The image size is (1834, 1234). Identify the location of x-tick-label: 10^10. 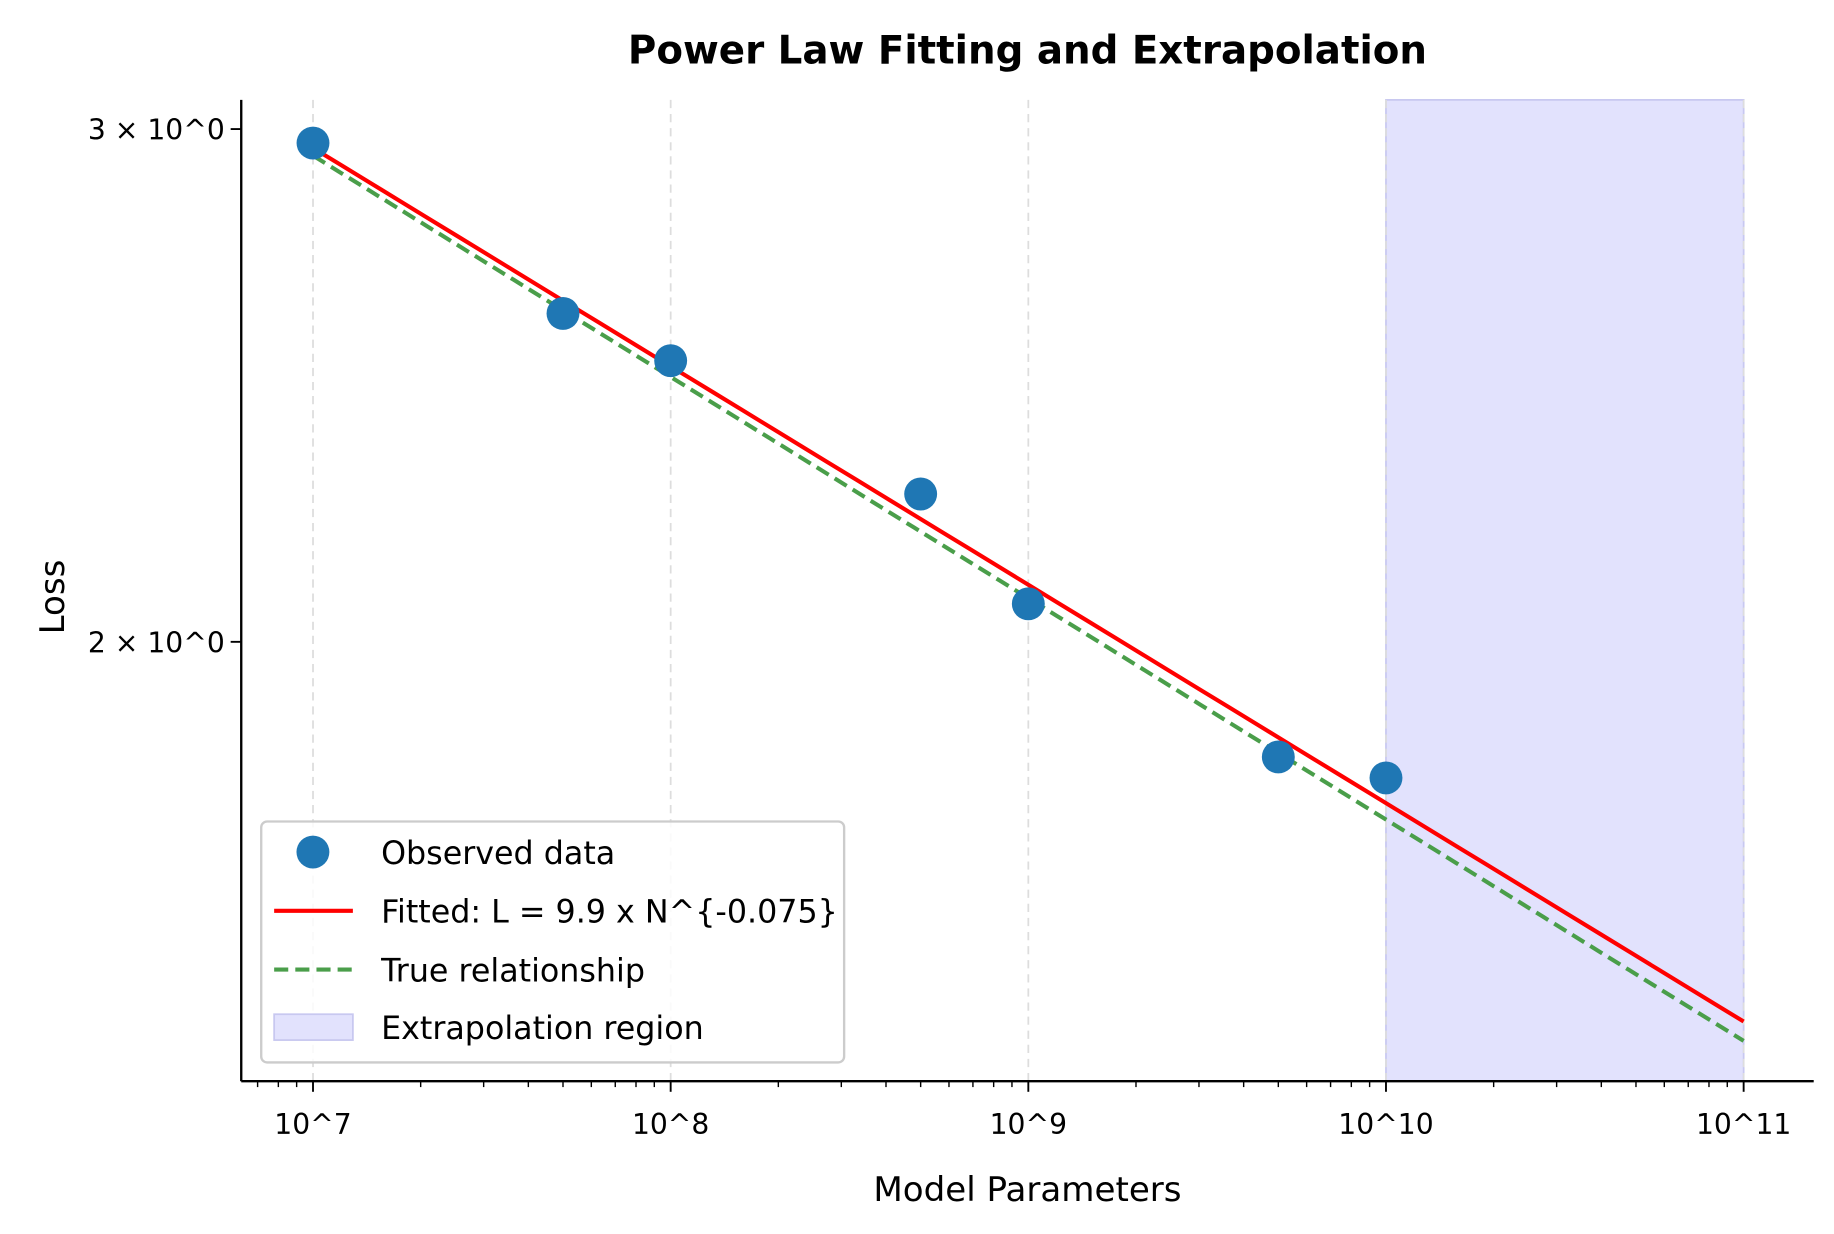
(1385, 1124).